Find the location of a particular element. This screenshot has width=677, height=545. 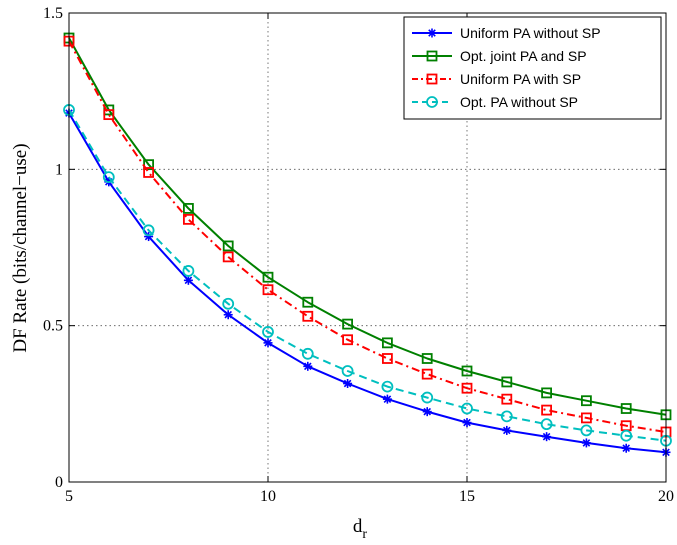

legend-entry: Opt. PA without SP is located at coordinates (495, 102).